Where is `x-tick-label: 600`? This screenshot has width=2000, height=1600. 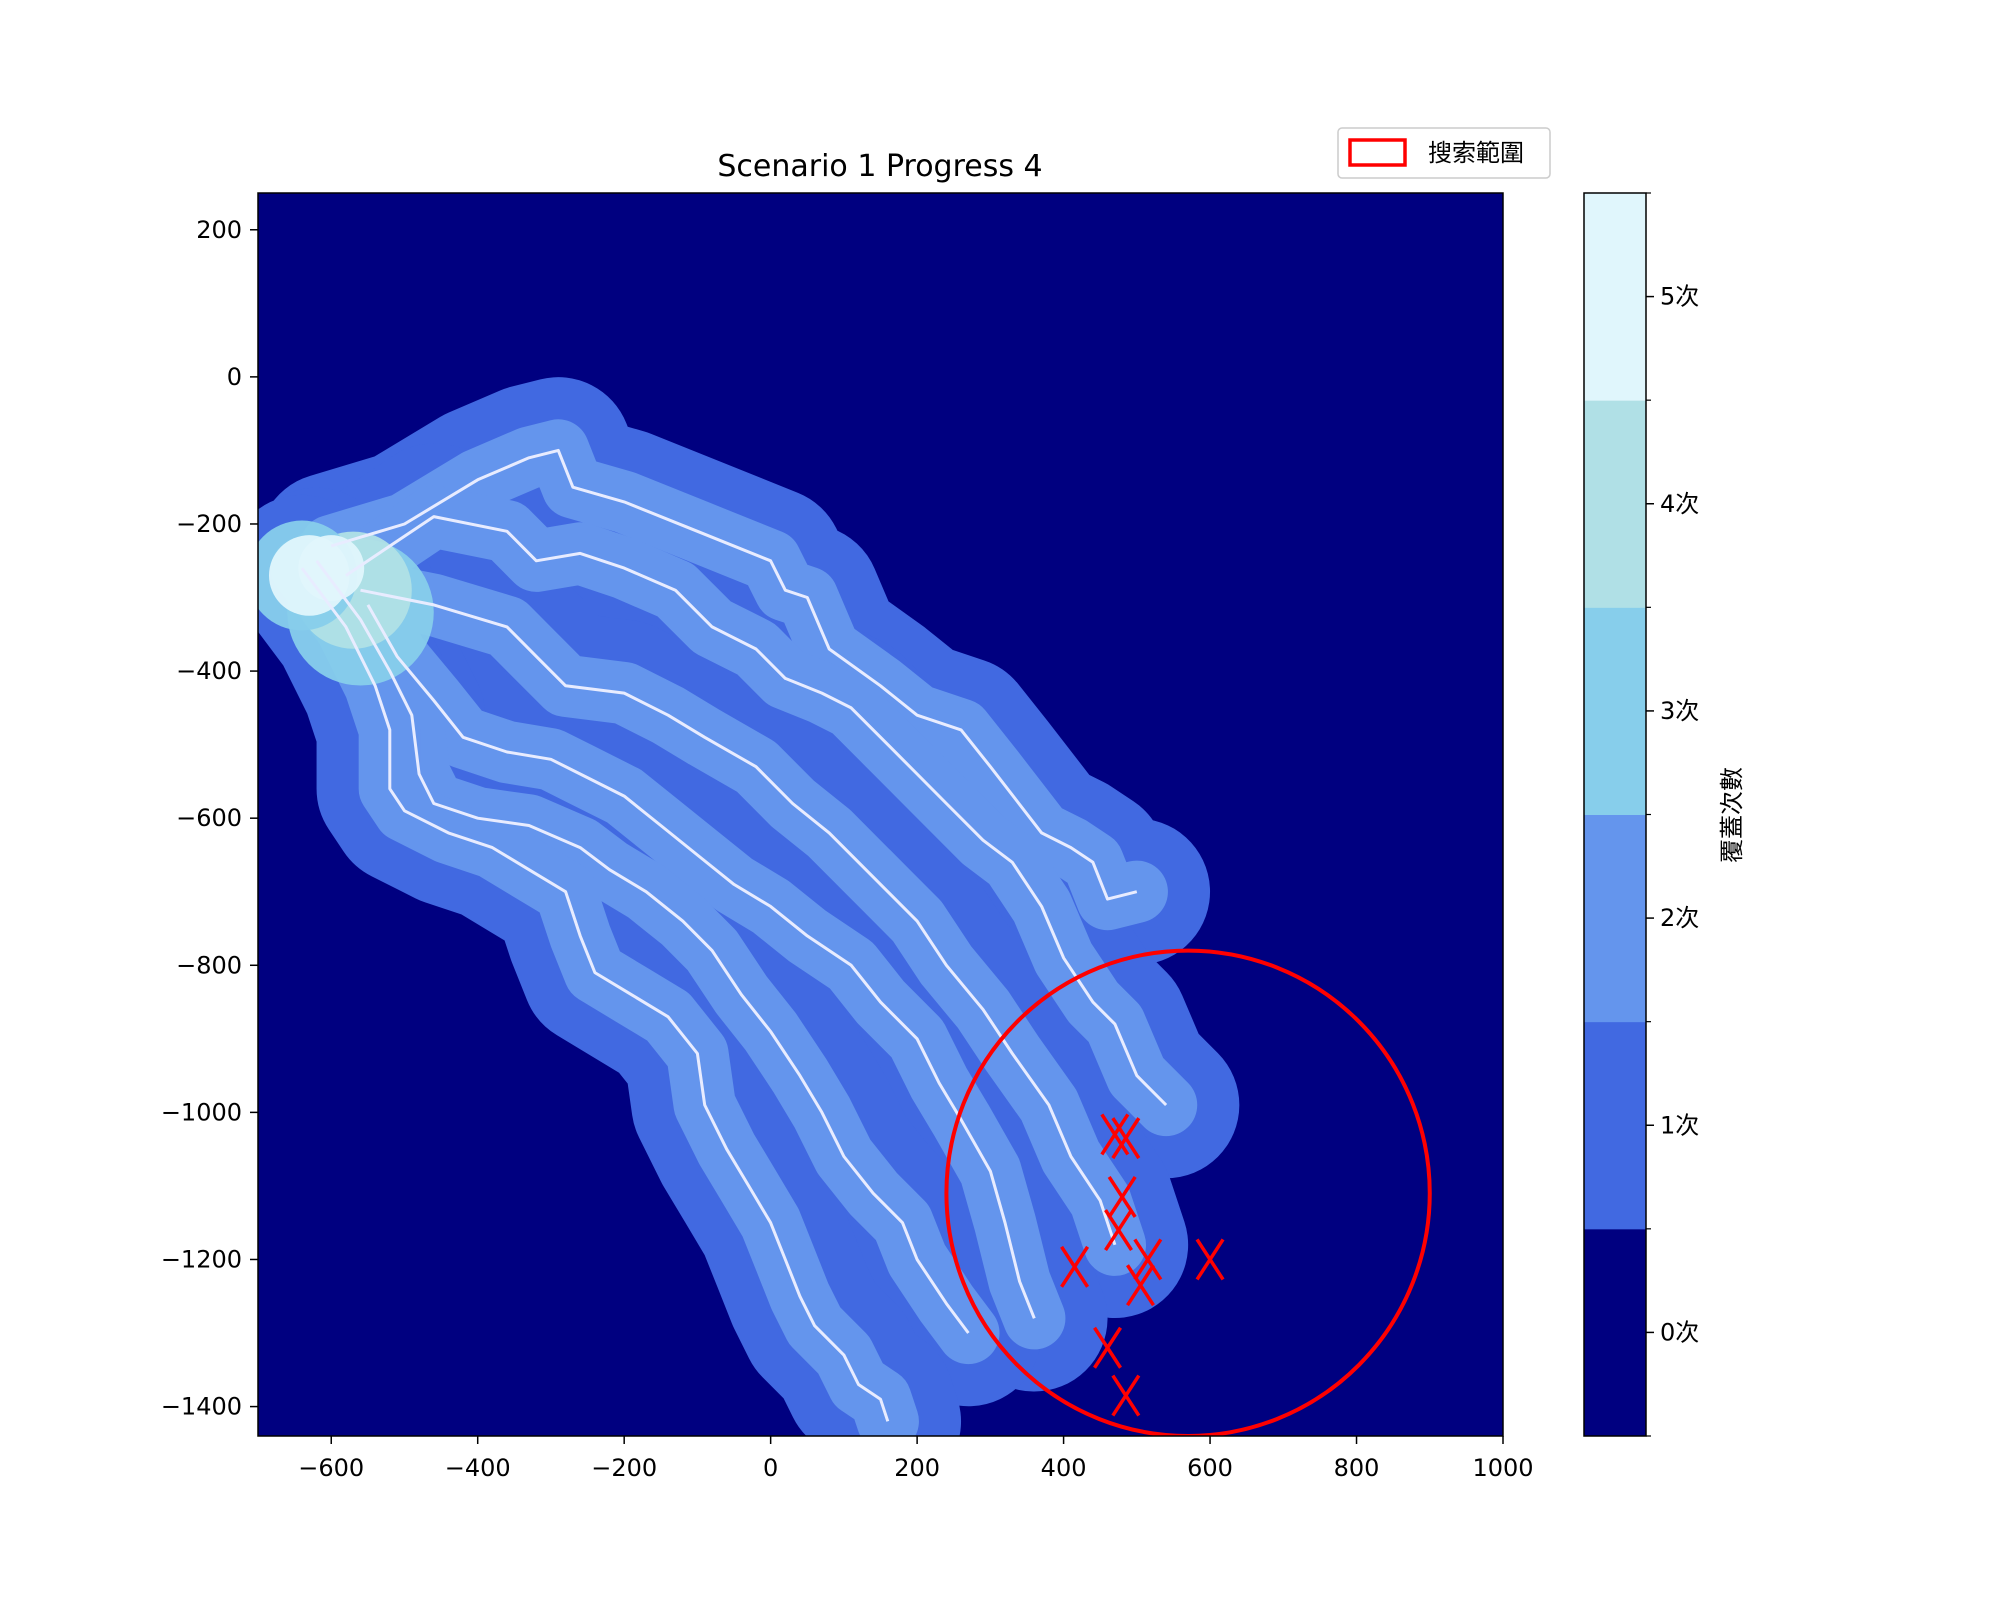 x-tick-label: 600 is located at coordinates (1210, 1468).